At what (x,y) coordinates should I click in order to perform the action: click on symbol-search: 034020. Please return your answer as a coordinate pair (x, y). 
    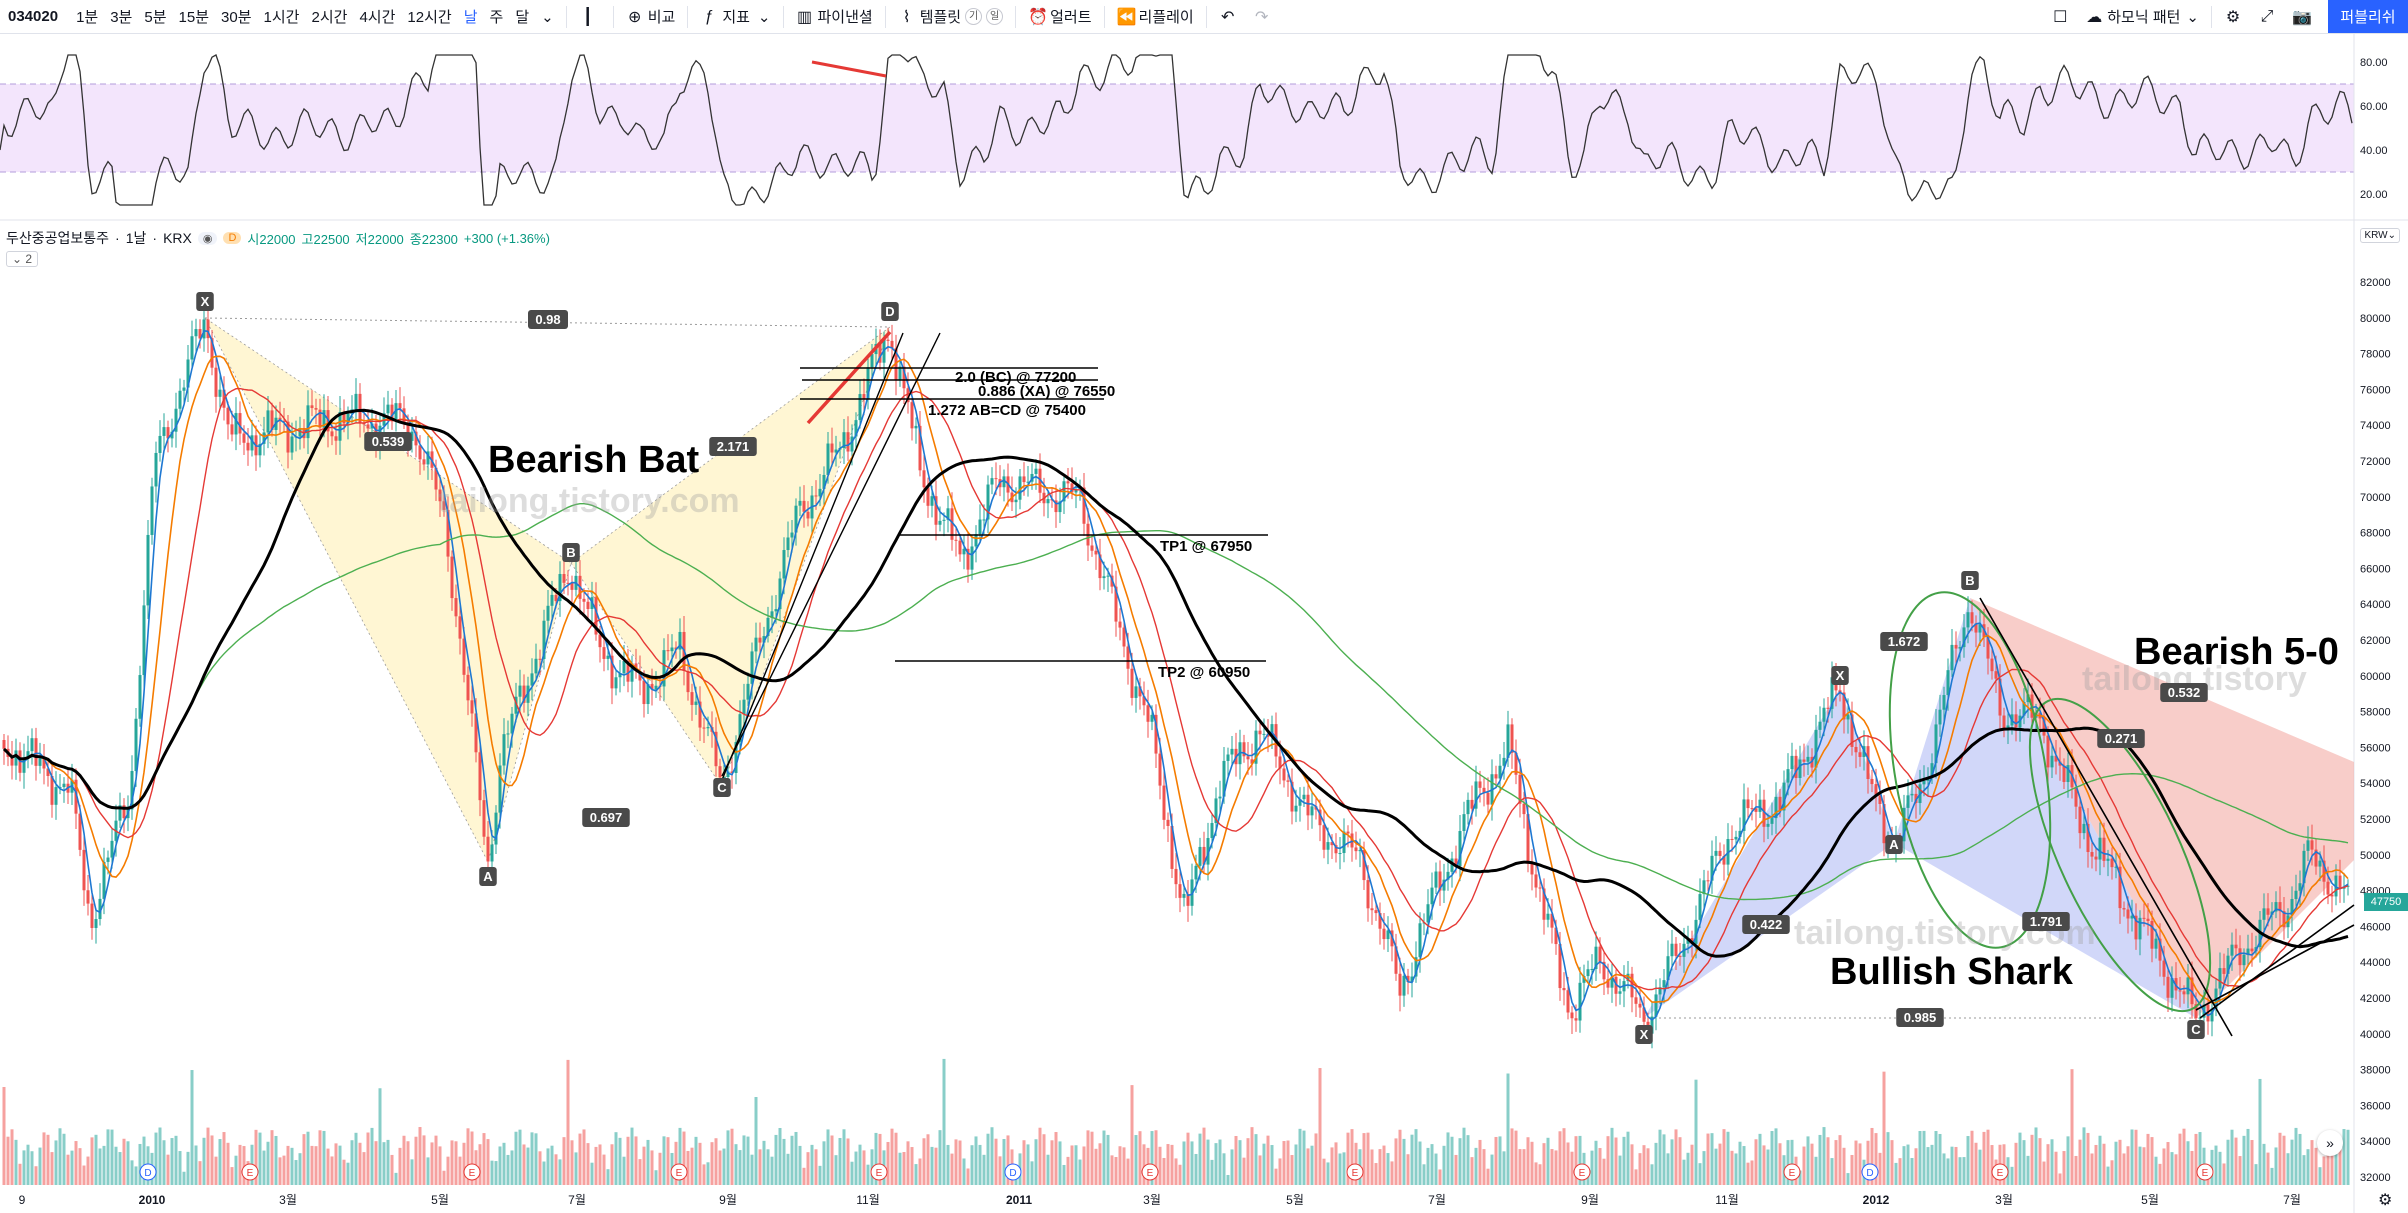
    Looking at the image, I should click on (33, 16).